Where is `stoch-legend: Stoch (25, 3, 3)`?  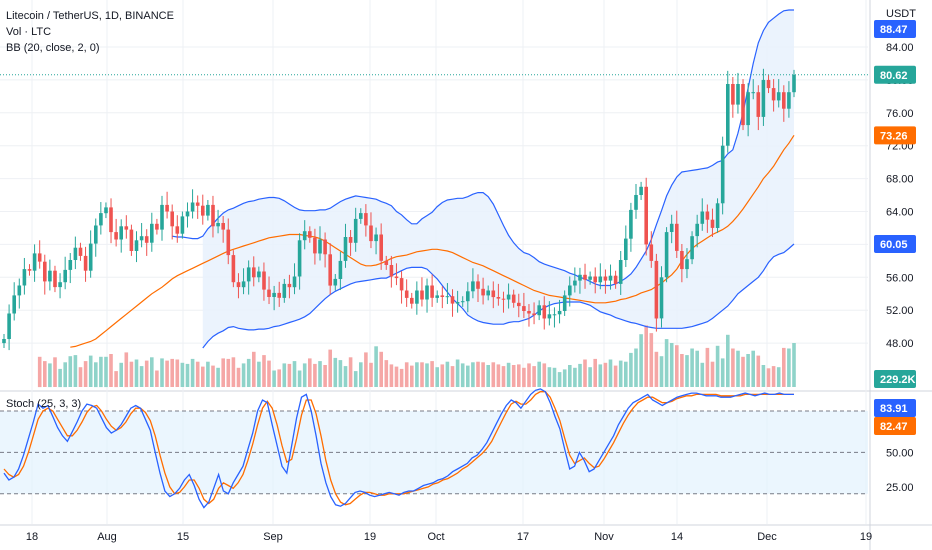 stoch-legend: Stoch (25, 3, 3) is located at coordinates (44, 404).